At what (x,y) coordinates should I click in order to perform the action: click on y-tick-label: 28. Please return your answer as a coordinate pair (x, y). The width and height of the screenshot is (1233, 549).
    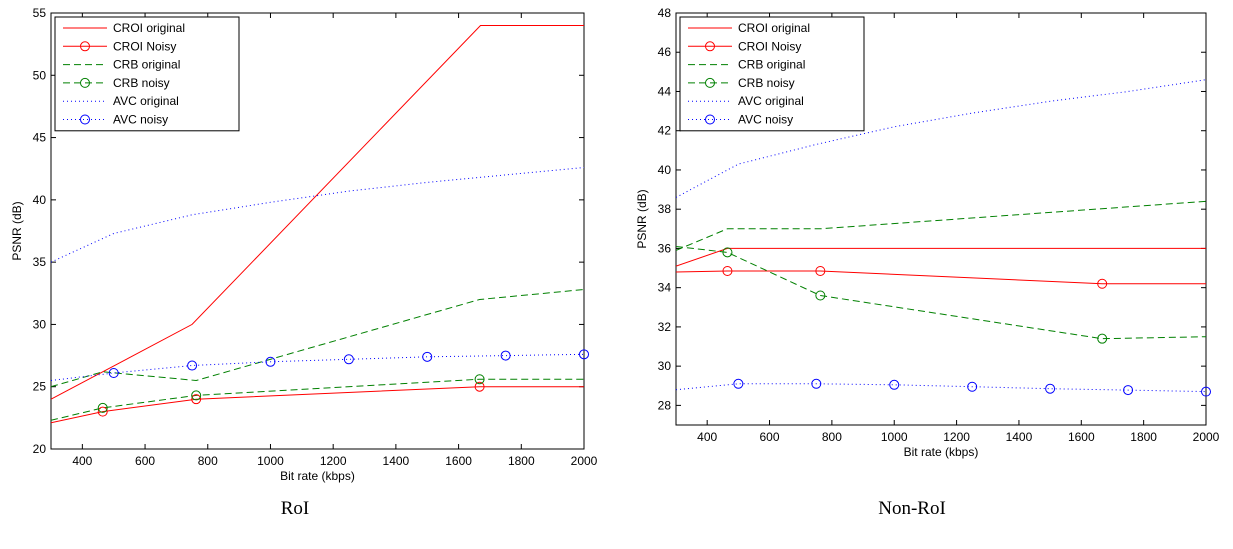
    Looking at the image, I should click on (665, 405).